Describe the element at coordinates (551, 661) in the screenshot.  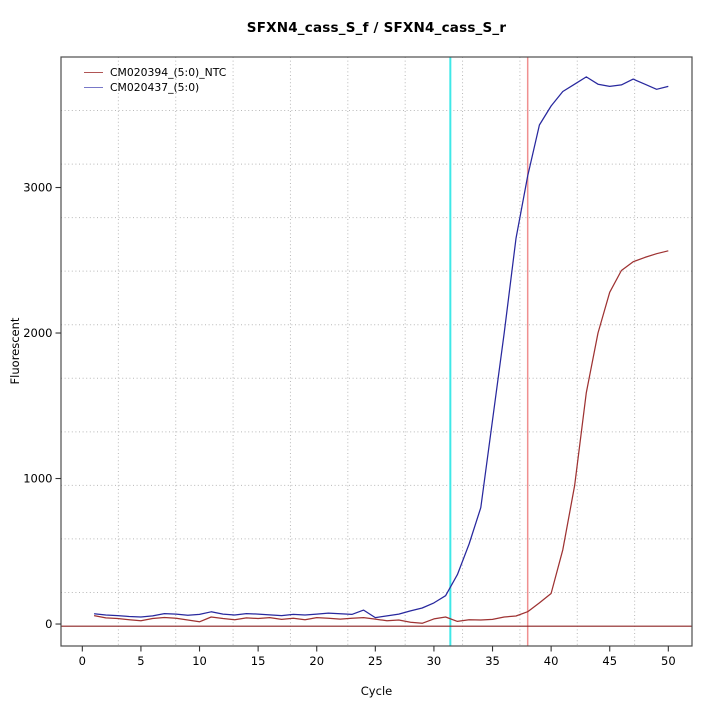
I see `x-tick-label: 40` at that location.